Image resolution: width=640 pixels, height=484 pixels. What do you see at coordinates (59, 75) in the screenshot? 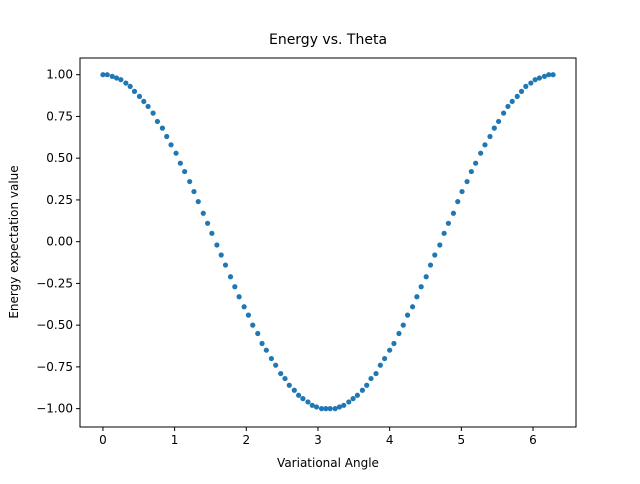
I see `y-tick-label: 1.00` at bounding box center [59, 75].